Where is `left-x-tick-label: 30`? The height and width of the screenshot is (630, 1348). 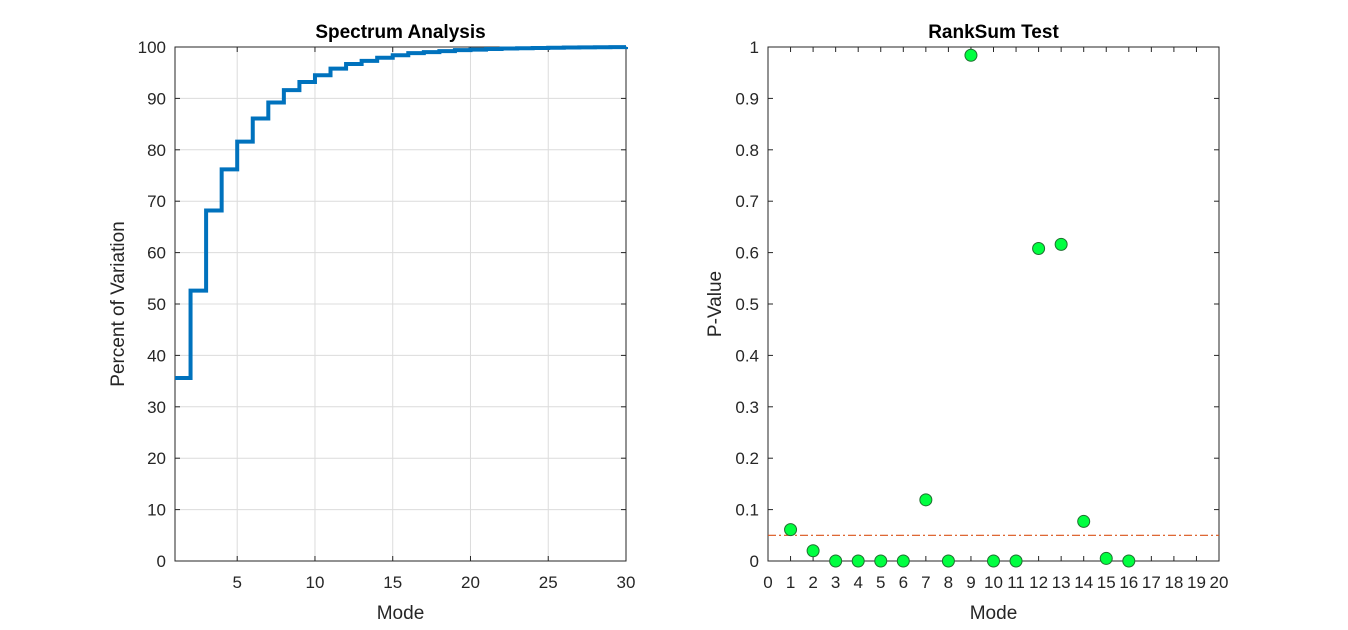 left-x-tick-label: 30 is located at coordinates (626, 582).